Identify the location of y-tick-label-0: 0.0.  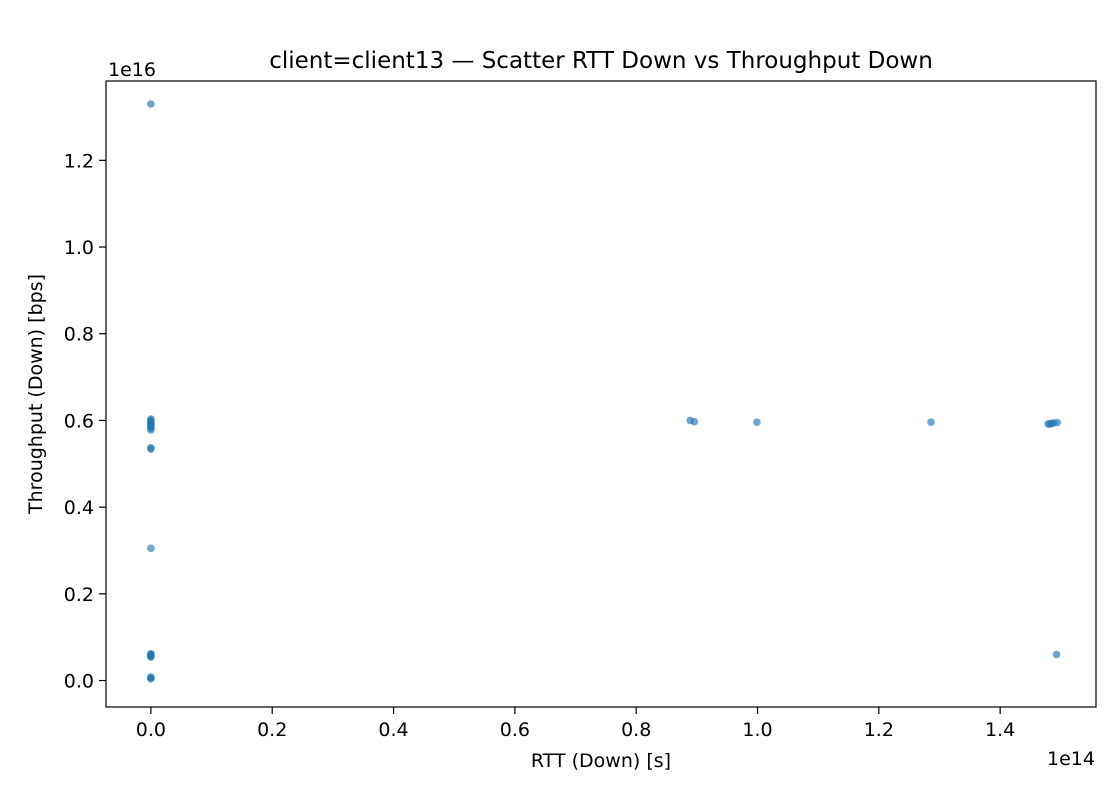
(79, 682).